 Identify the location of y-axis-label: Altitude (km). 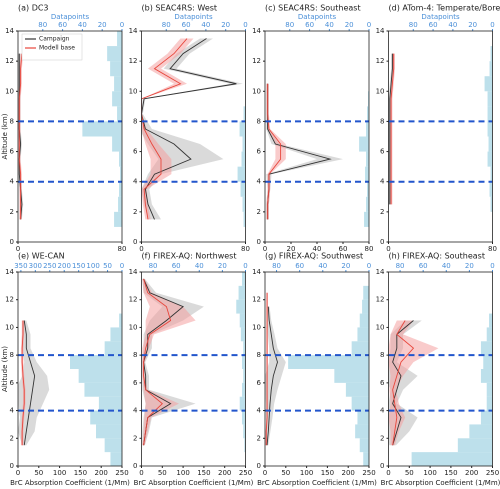
(5, 136).